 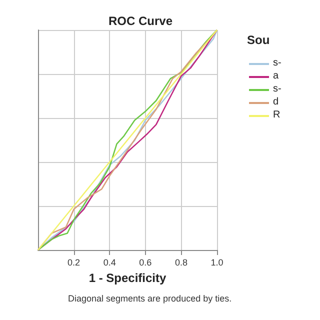 What do you see at coordinates (258, 40) in the screenshot?
I see `legend-title: Sou` at bounding box center [258, 40].